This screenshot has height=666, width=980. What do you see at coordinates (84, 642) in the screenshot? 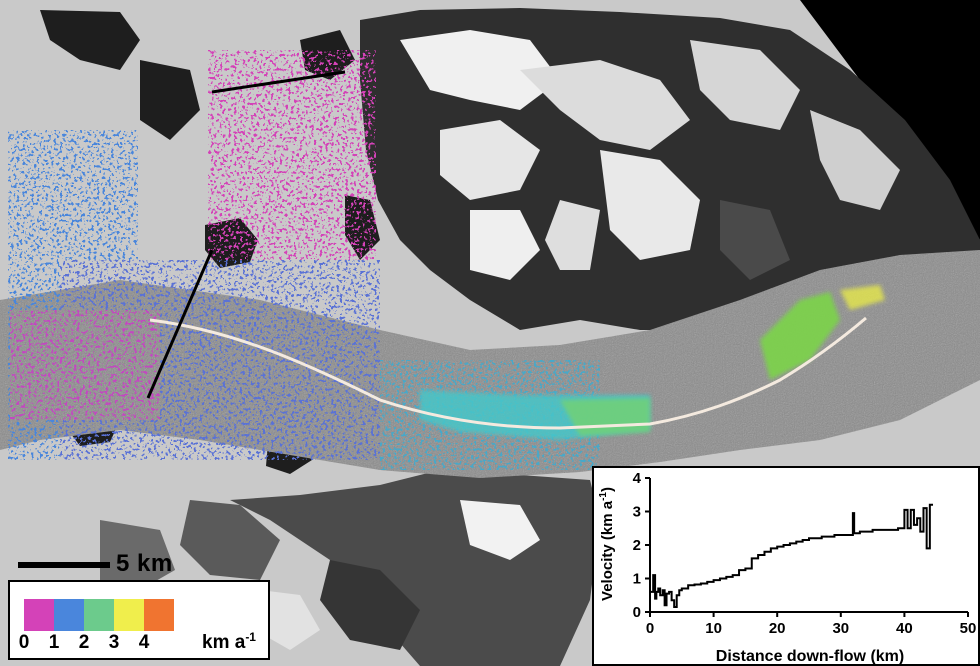
I see `legend-tick-2: 2` at bounding box center [84, 642].